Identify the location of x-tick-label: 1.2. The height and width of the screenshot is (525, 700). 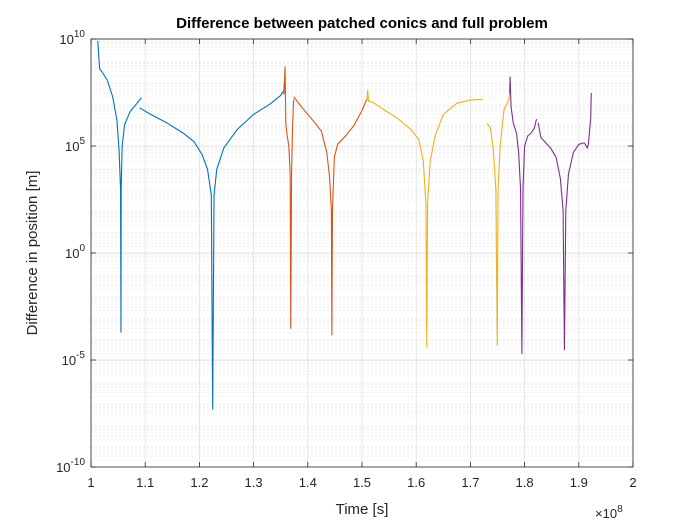
(199, 482).